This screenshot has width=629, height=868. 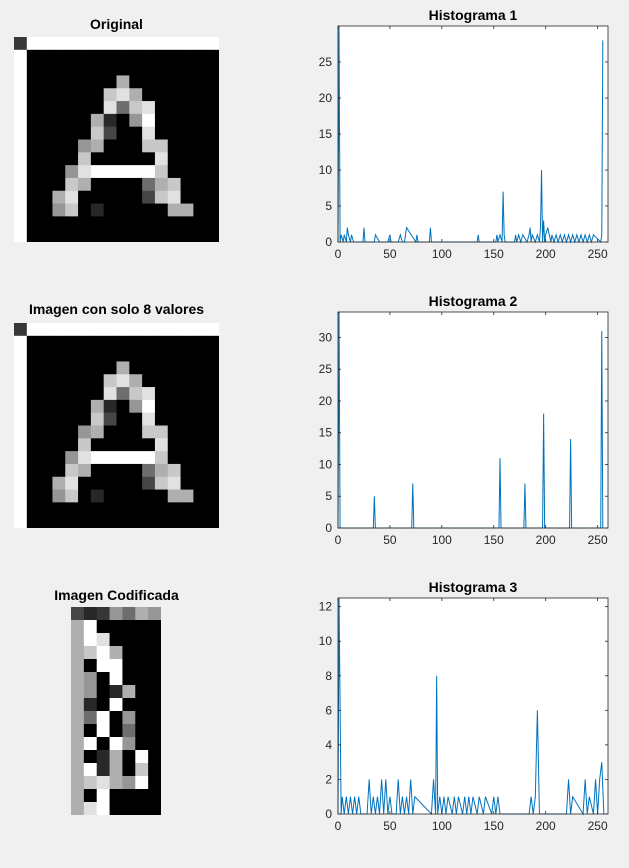 What do you see at coordinates (473, 420) in the screenshot?
I see `plot-area` at bounding box center [473, 420].